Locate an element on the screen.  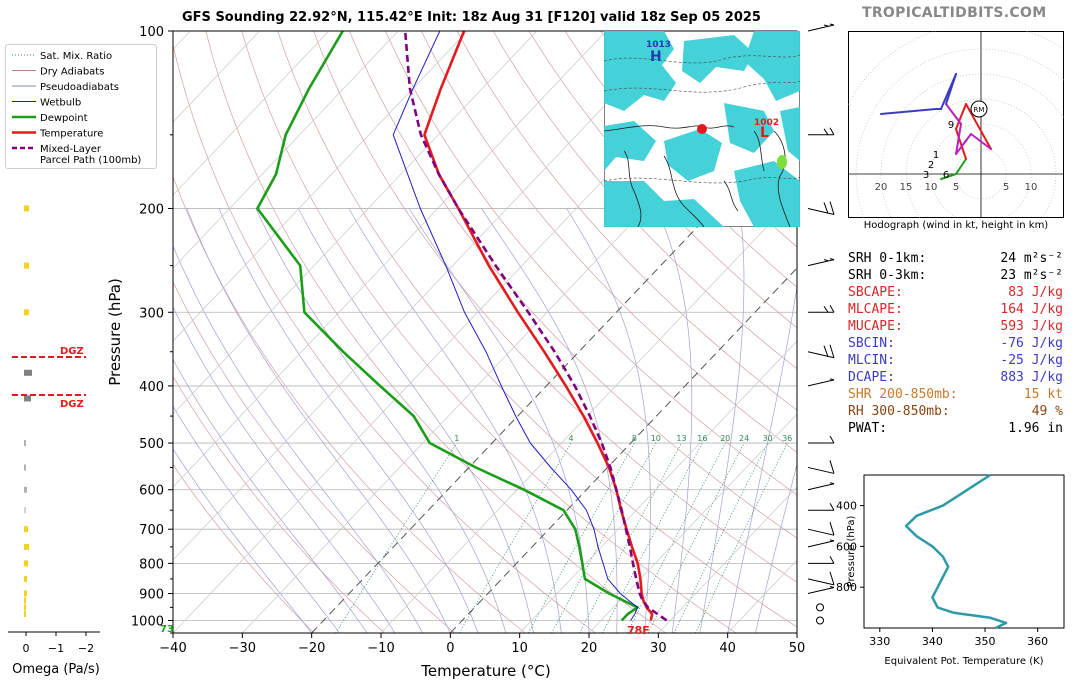
legend-item: Sat. Mix. Ratio is located at coordinates (62, 56).